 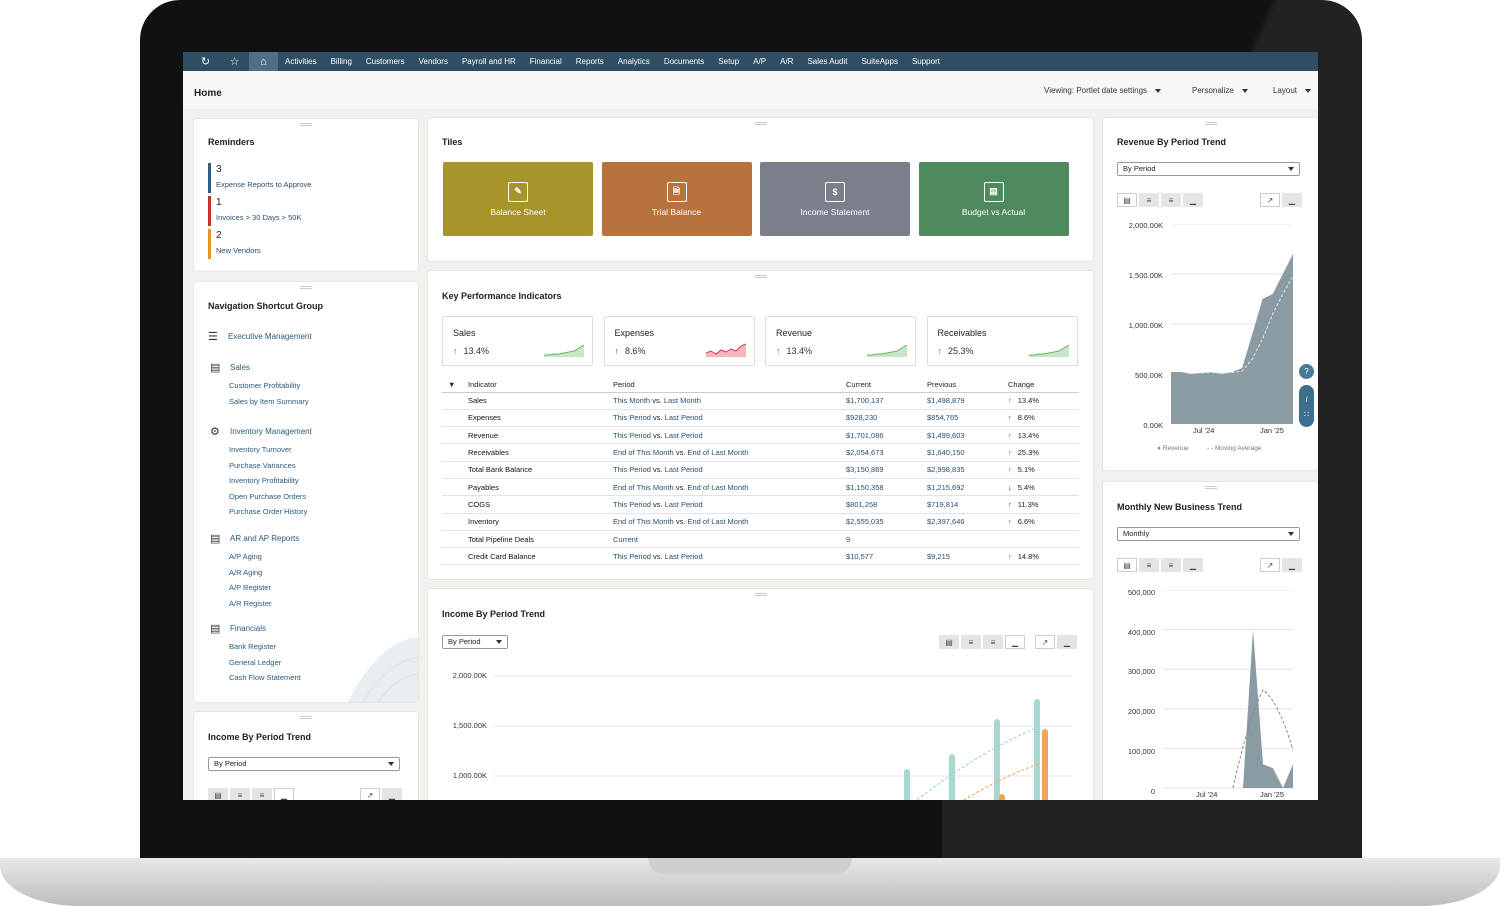 What do you see at coordinates (205, 62) in the screenshot?
I see `recent-icon: ↻` at bounding box center [205, 62].